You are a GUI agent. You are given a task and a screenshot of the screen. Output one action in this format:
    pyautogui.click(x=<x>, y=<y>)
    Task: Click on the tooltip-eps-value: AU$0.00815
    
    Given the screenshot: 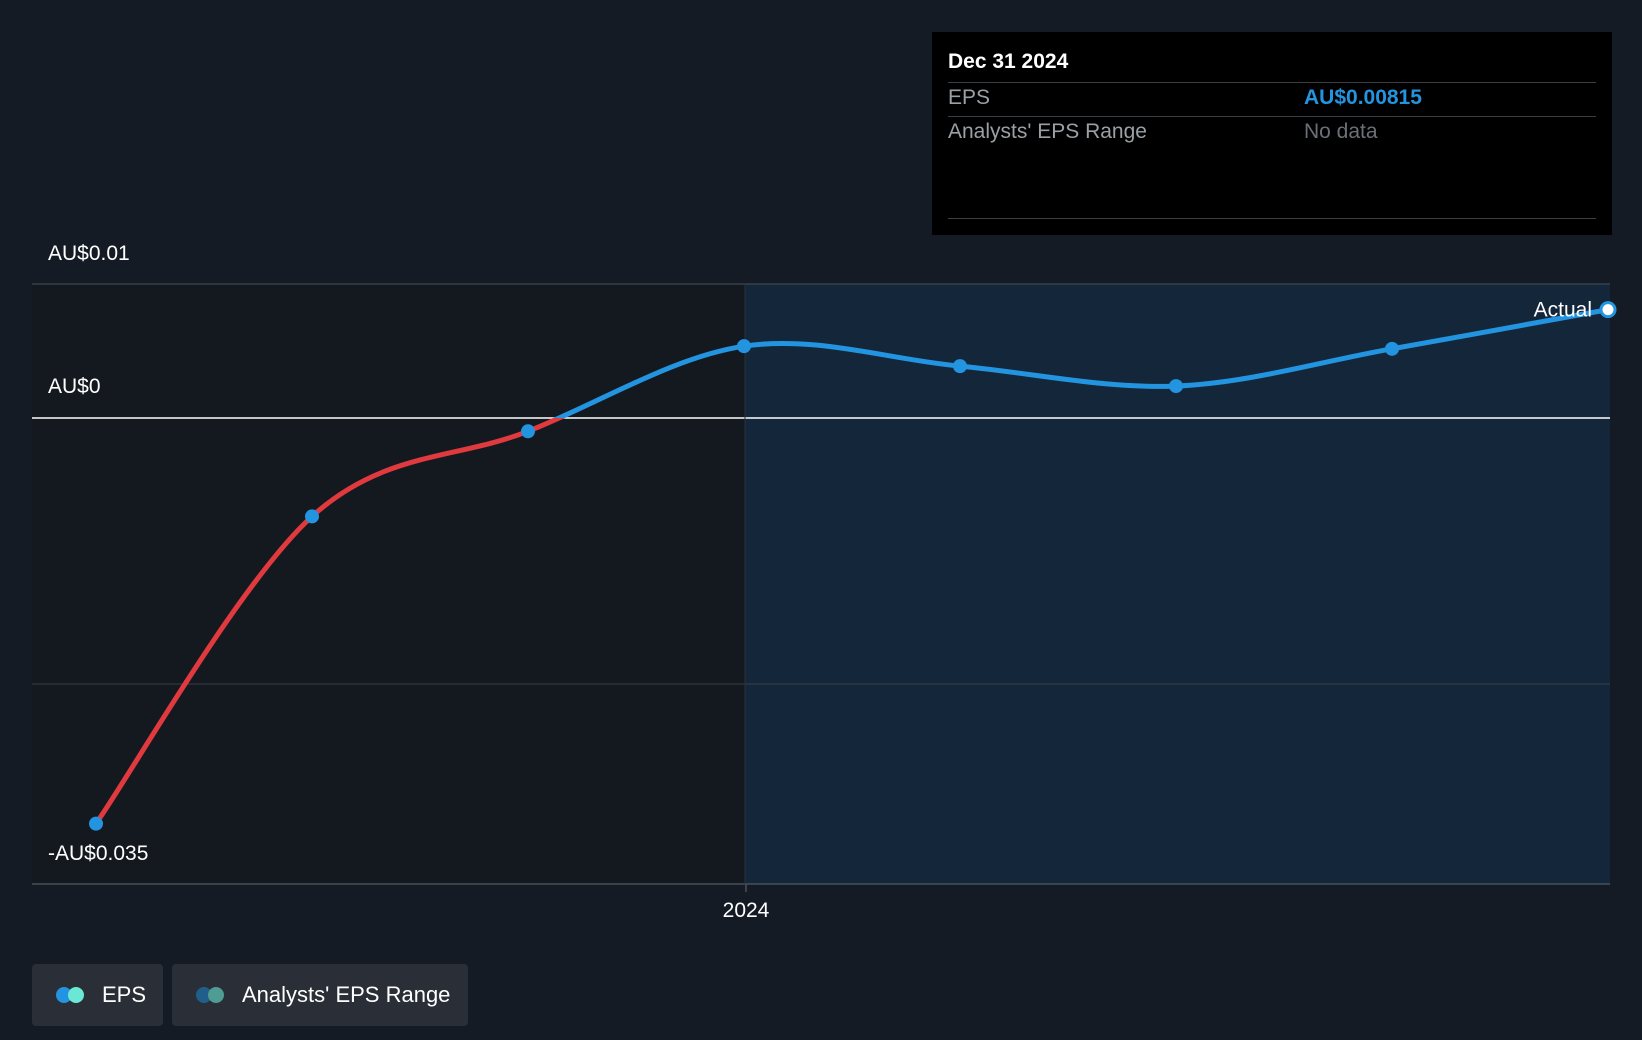 What is the action you would take?
    pyautogui.click(x=1363, y=97)
    